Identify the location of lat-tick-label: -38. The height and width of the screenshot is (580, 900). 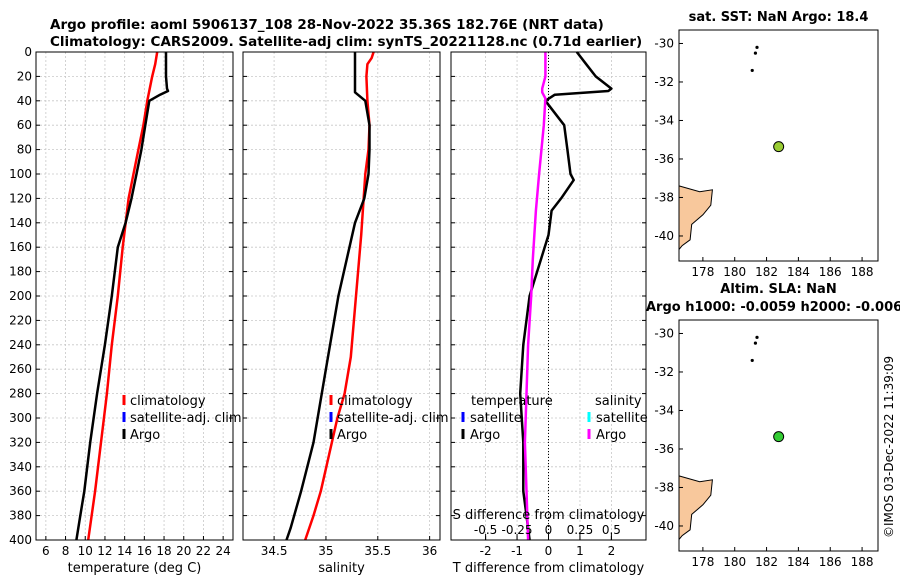
(664, 487).